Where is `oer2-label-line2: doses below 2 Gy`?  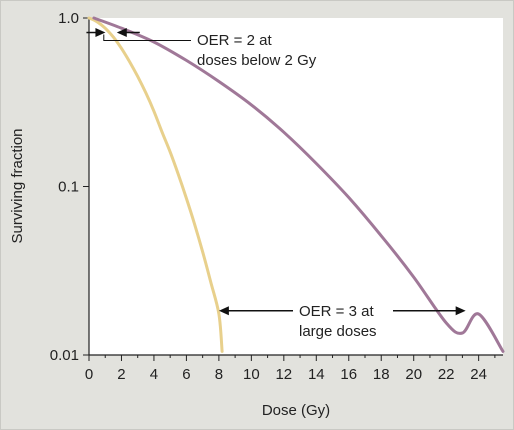 oer2-label-line2: doses below 2 Gy is located at coordinates (257, 60).